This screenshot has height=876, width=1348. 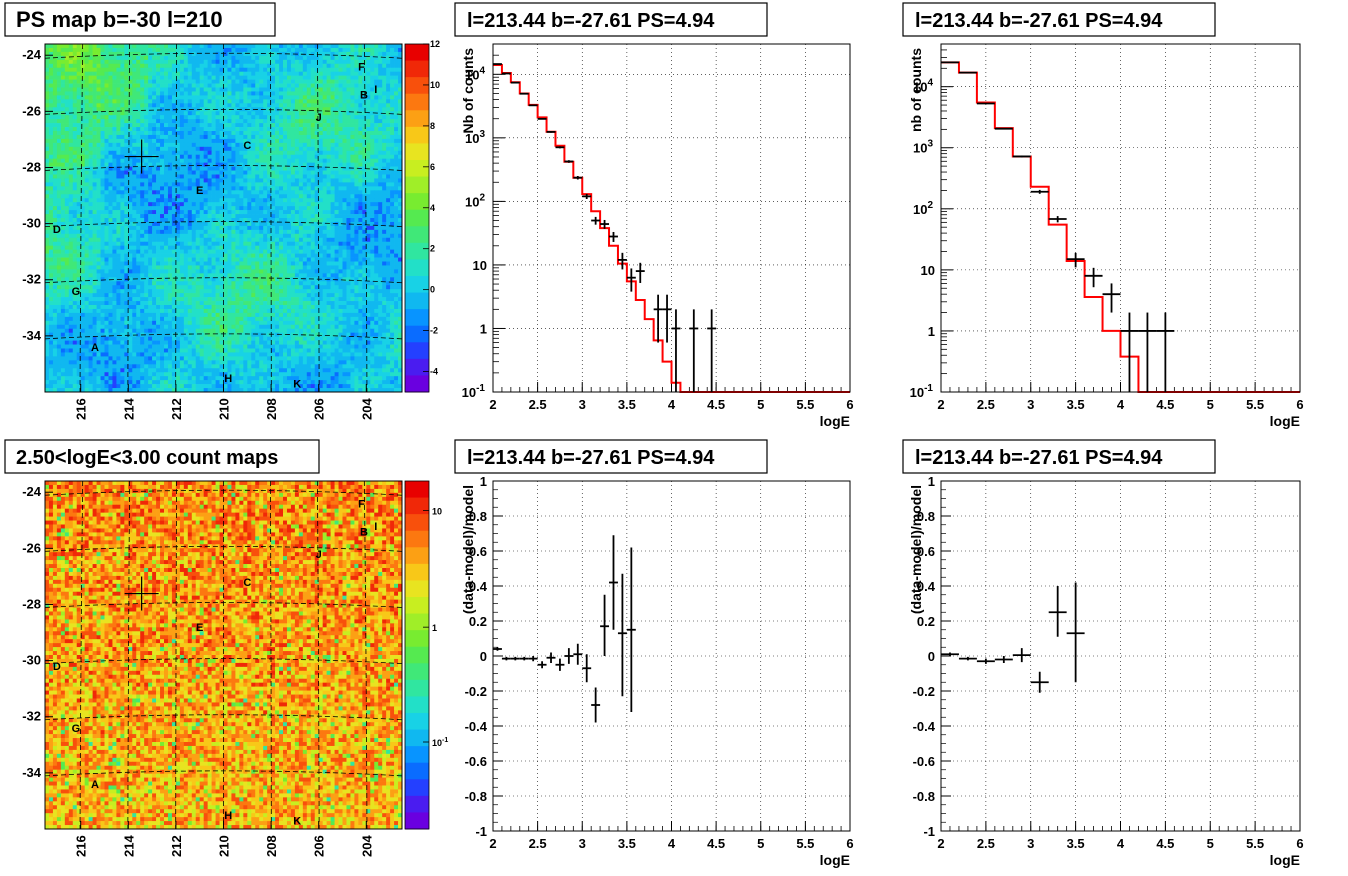 I want to click on res2-x-axis-label: logE, so click(x=1285, y=860).